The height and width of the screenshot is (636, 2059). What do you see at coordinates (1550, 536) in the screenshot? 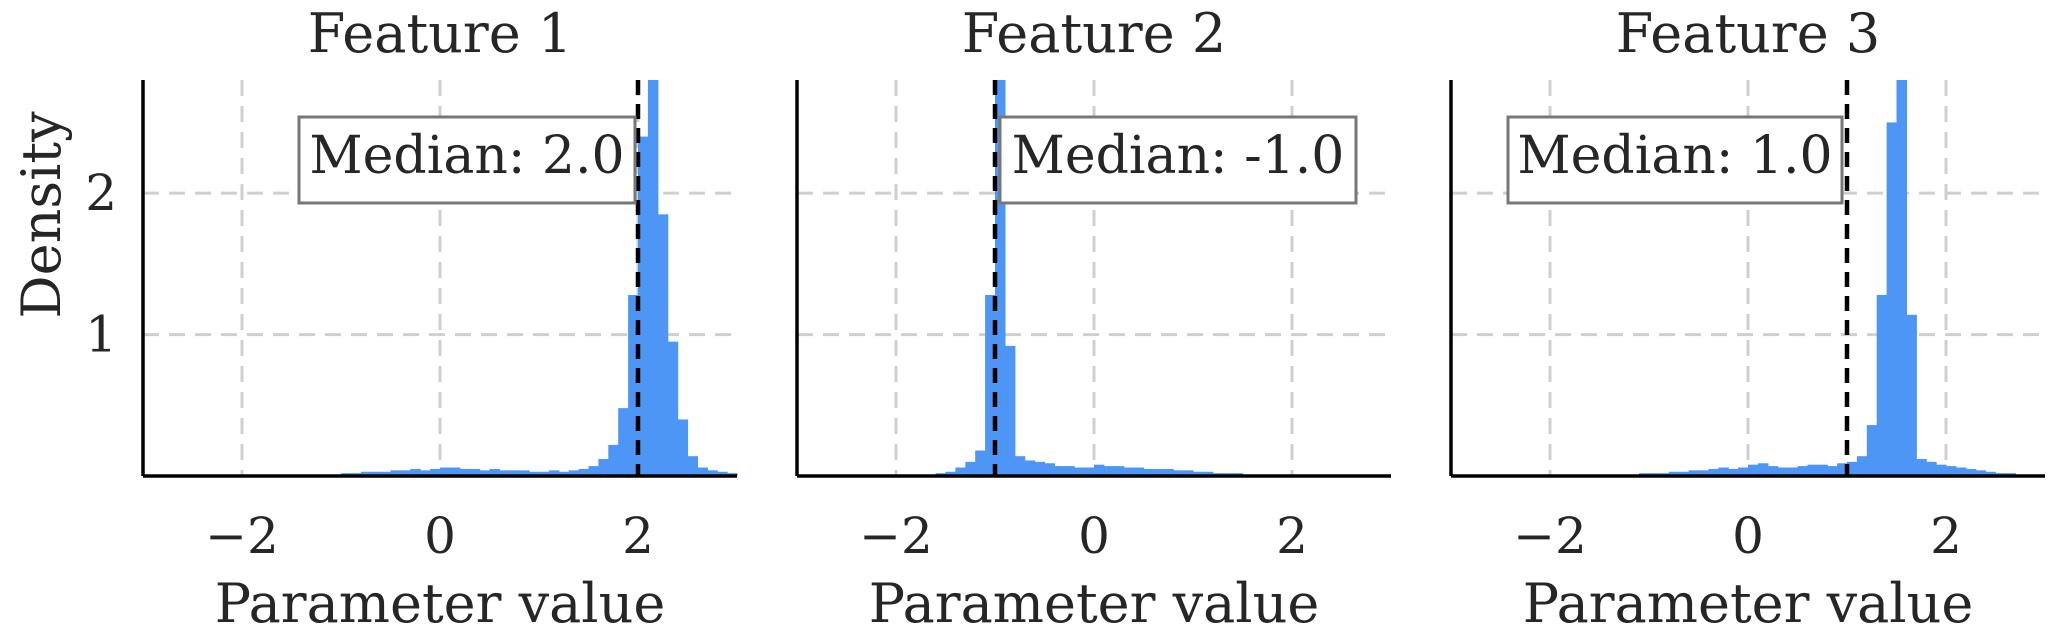
I see `x-tick-label: −2` at bounding box center [1550, 536].